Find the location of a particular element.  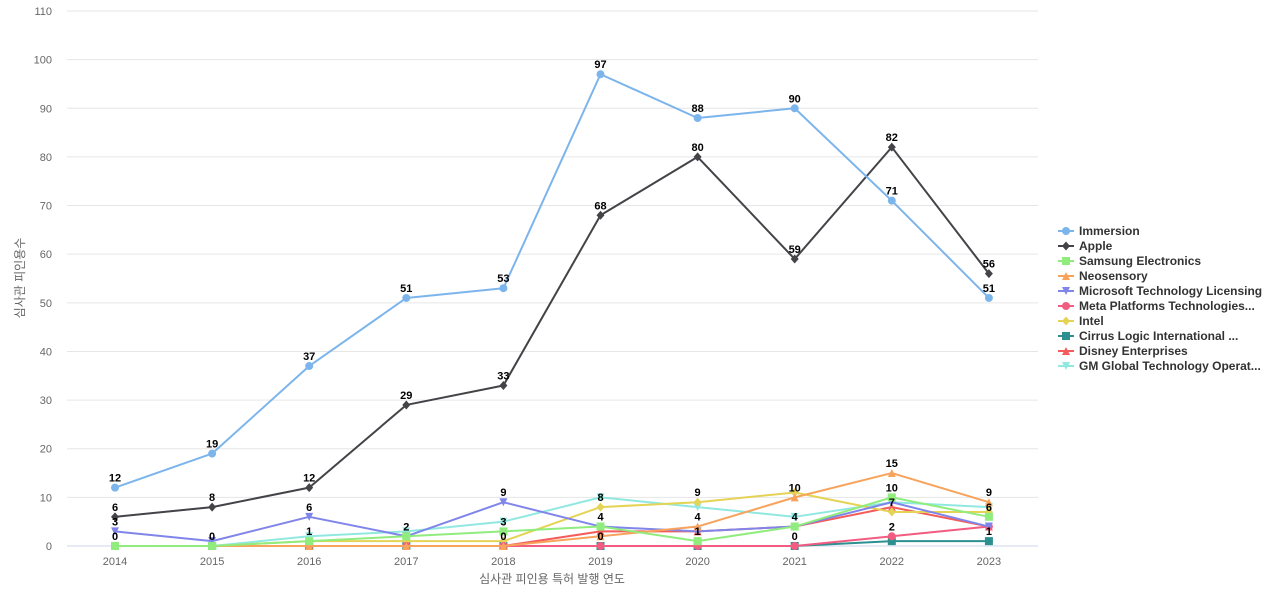

x-tick-label: 2014 is located at coordinates (115, 562).